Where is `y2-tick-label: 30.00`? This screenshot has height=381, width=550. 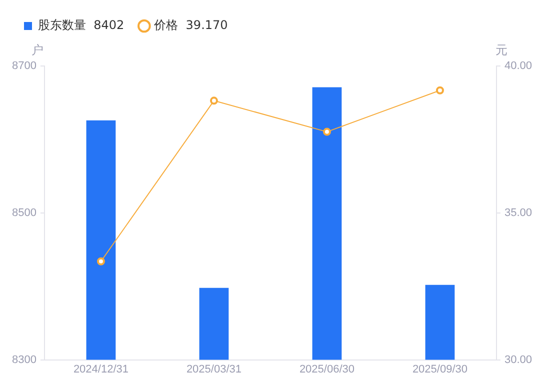 y2-tick-label: 30.00 is located at coordinates (518, 360).